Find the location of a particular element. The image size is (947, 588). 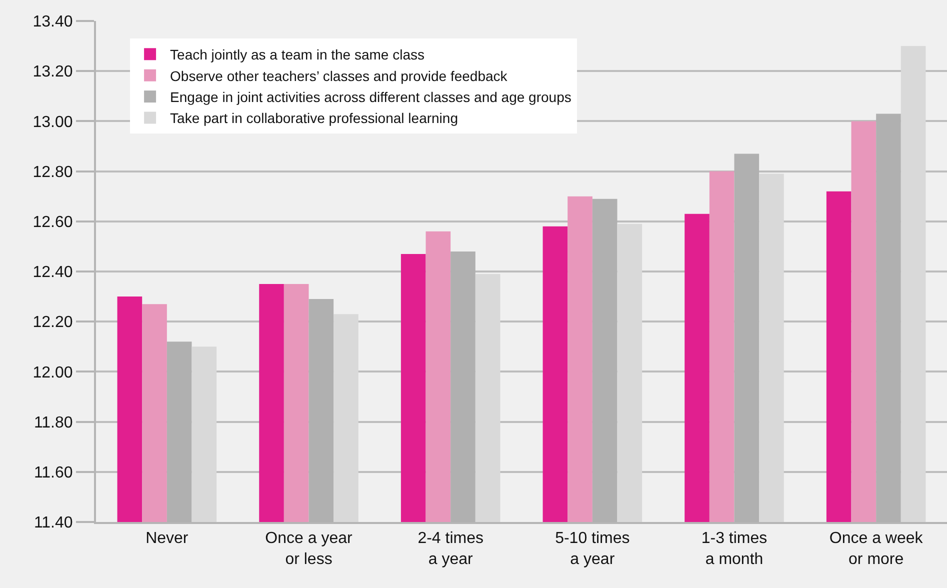

y-tick-label: 12.80 is located at coordinates (52, 172).